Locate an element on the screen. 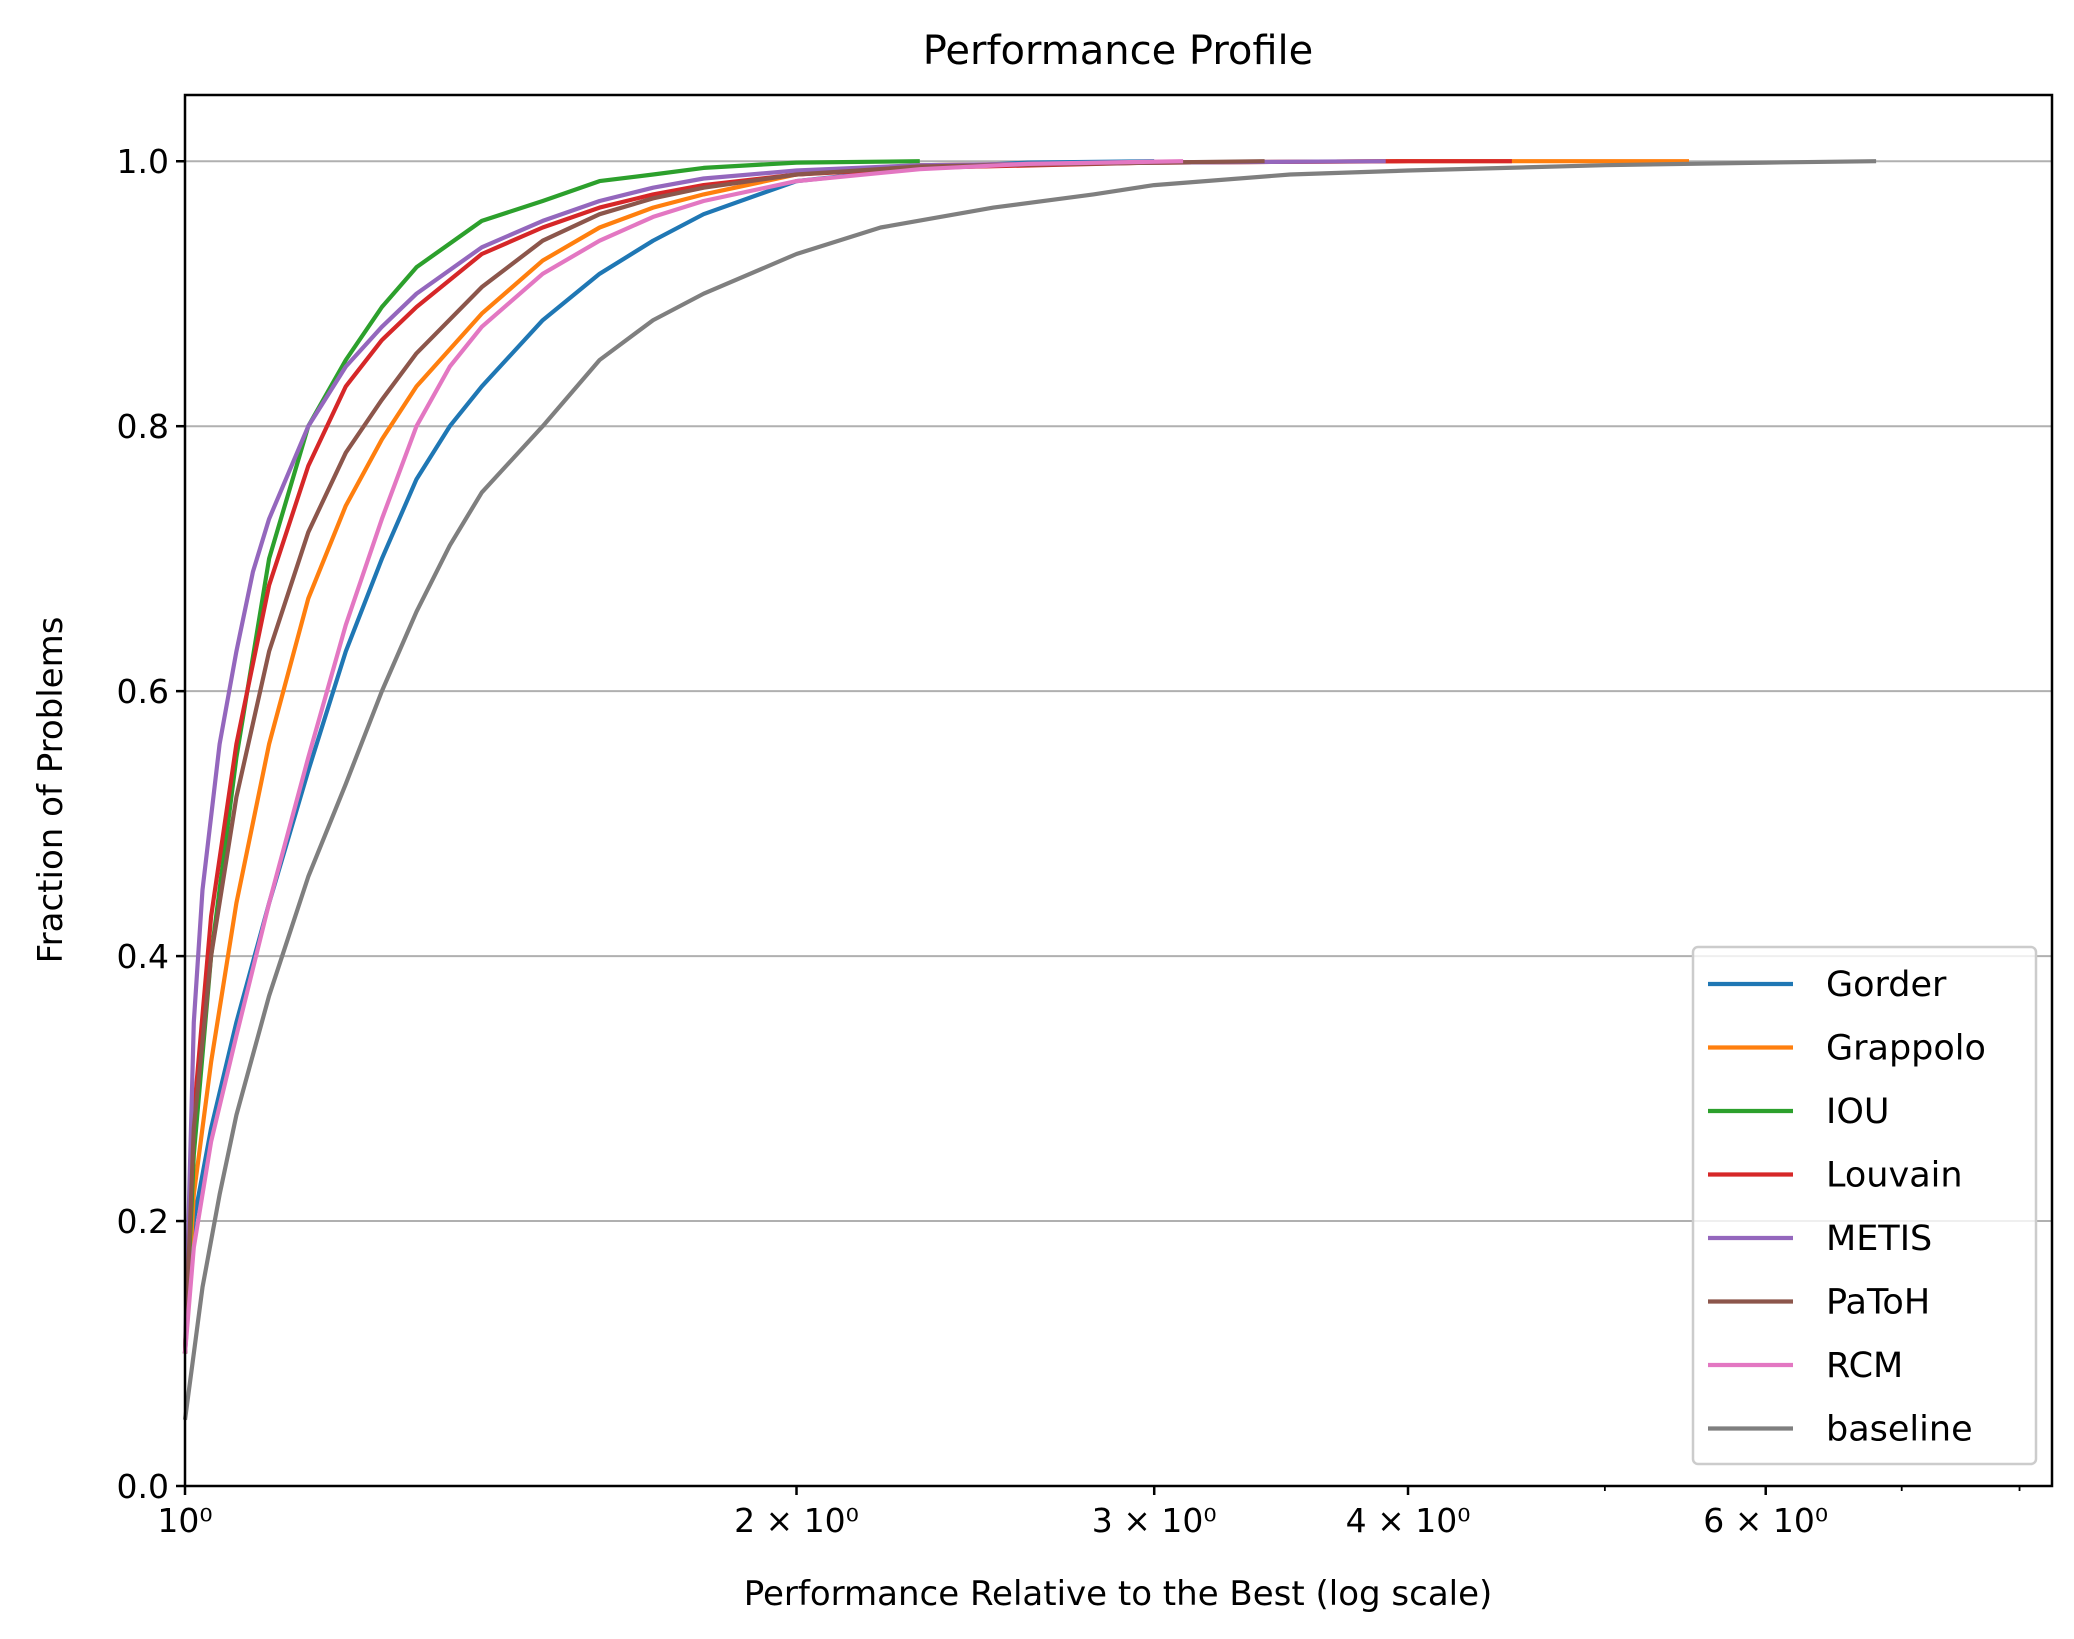 The width and height of the screenshot is (2074, 1639). legend-label: METIS is located at coordinates (1879, 1239).